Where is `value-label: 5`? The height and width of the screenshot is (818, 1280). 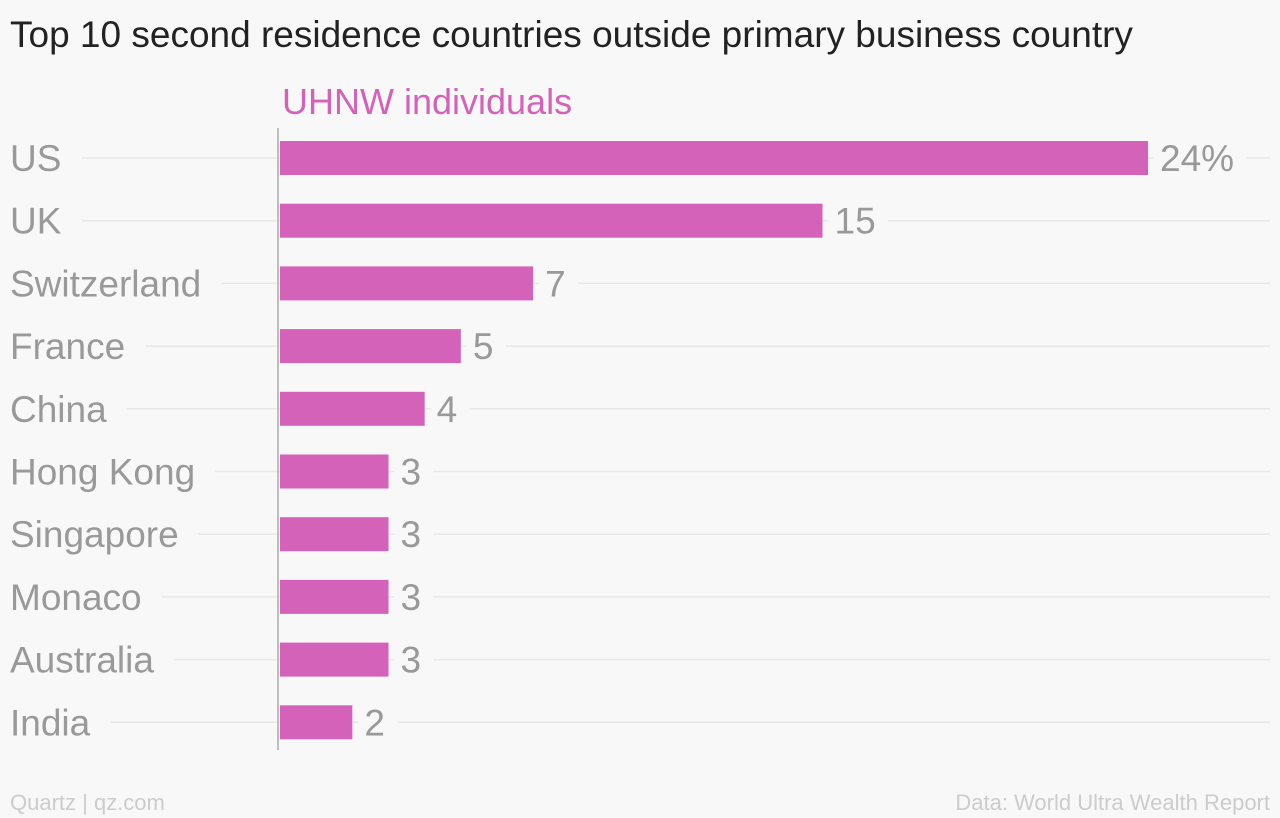 value-label: 5 is located at coordinates (483, 346).